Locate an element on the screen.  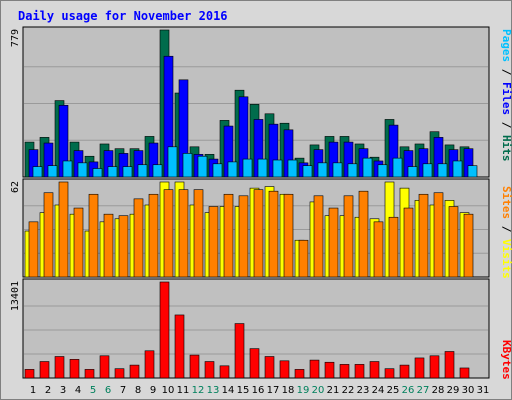
day-label-22: 22 is located at coordinates (348, 390).